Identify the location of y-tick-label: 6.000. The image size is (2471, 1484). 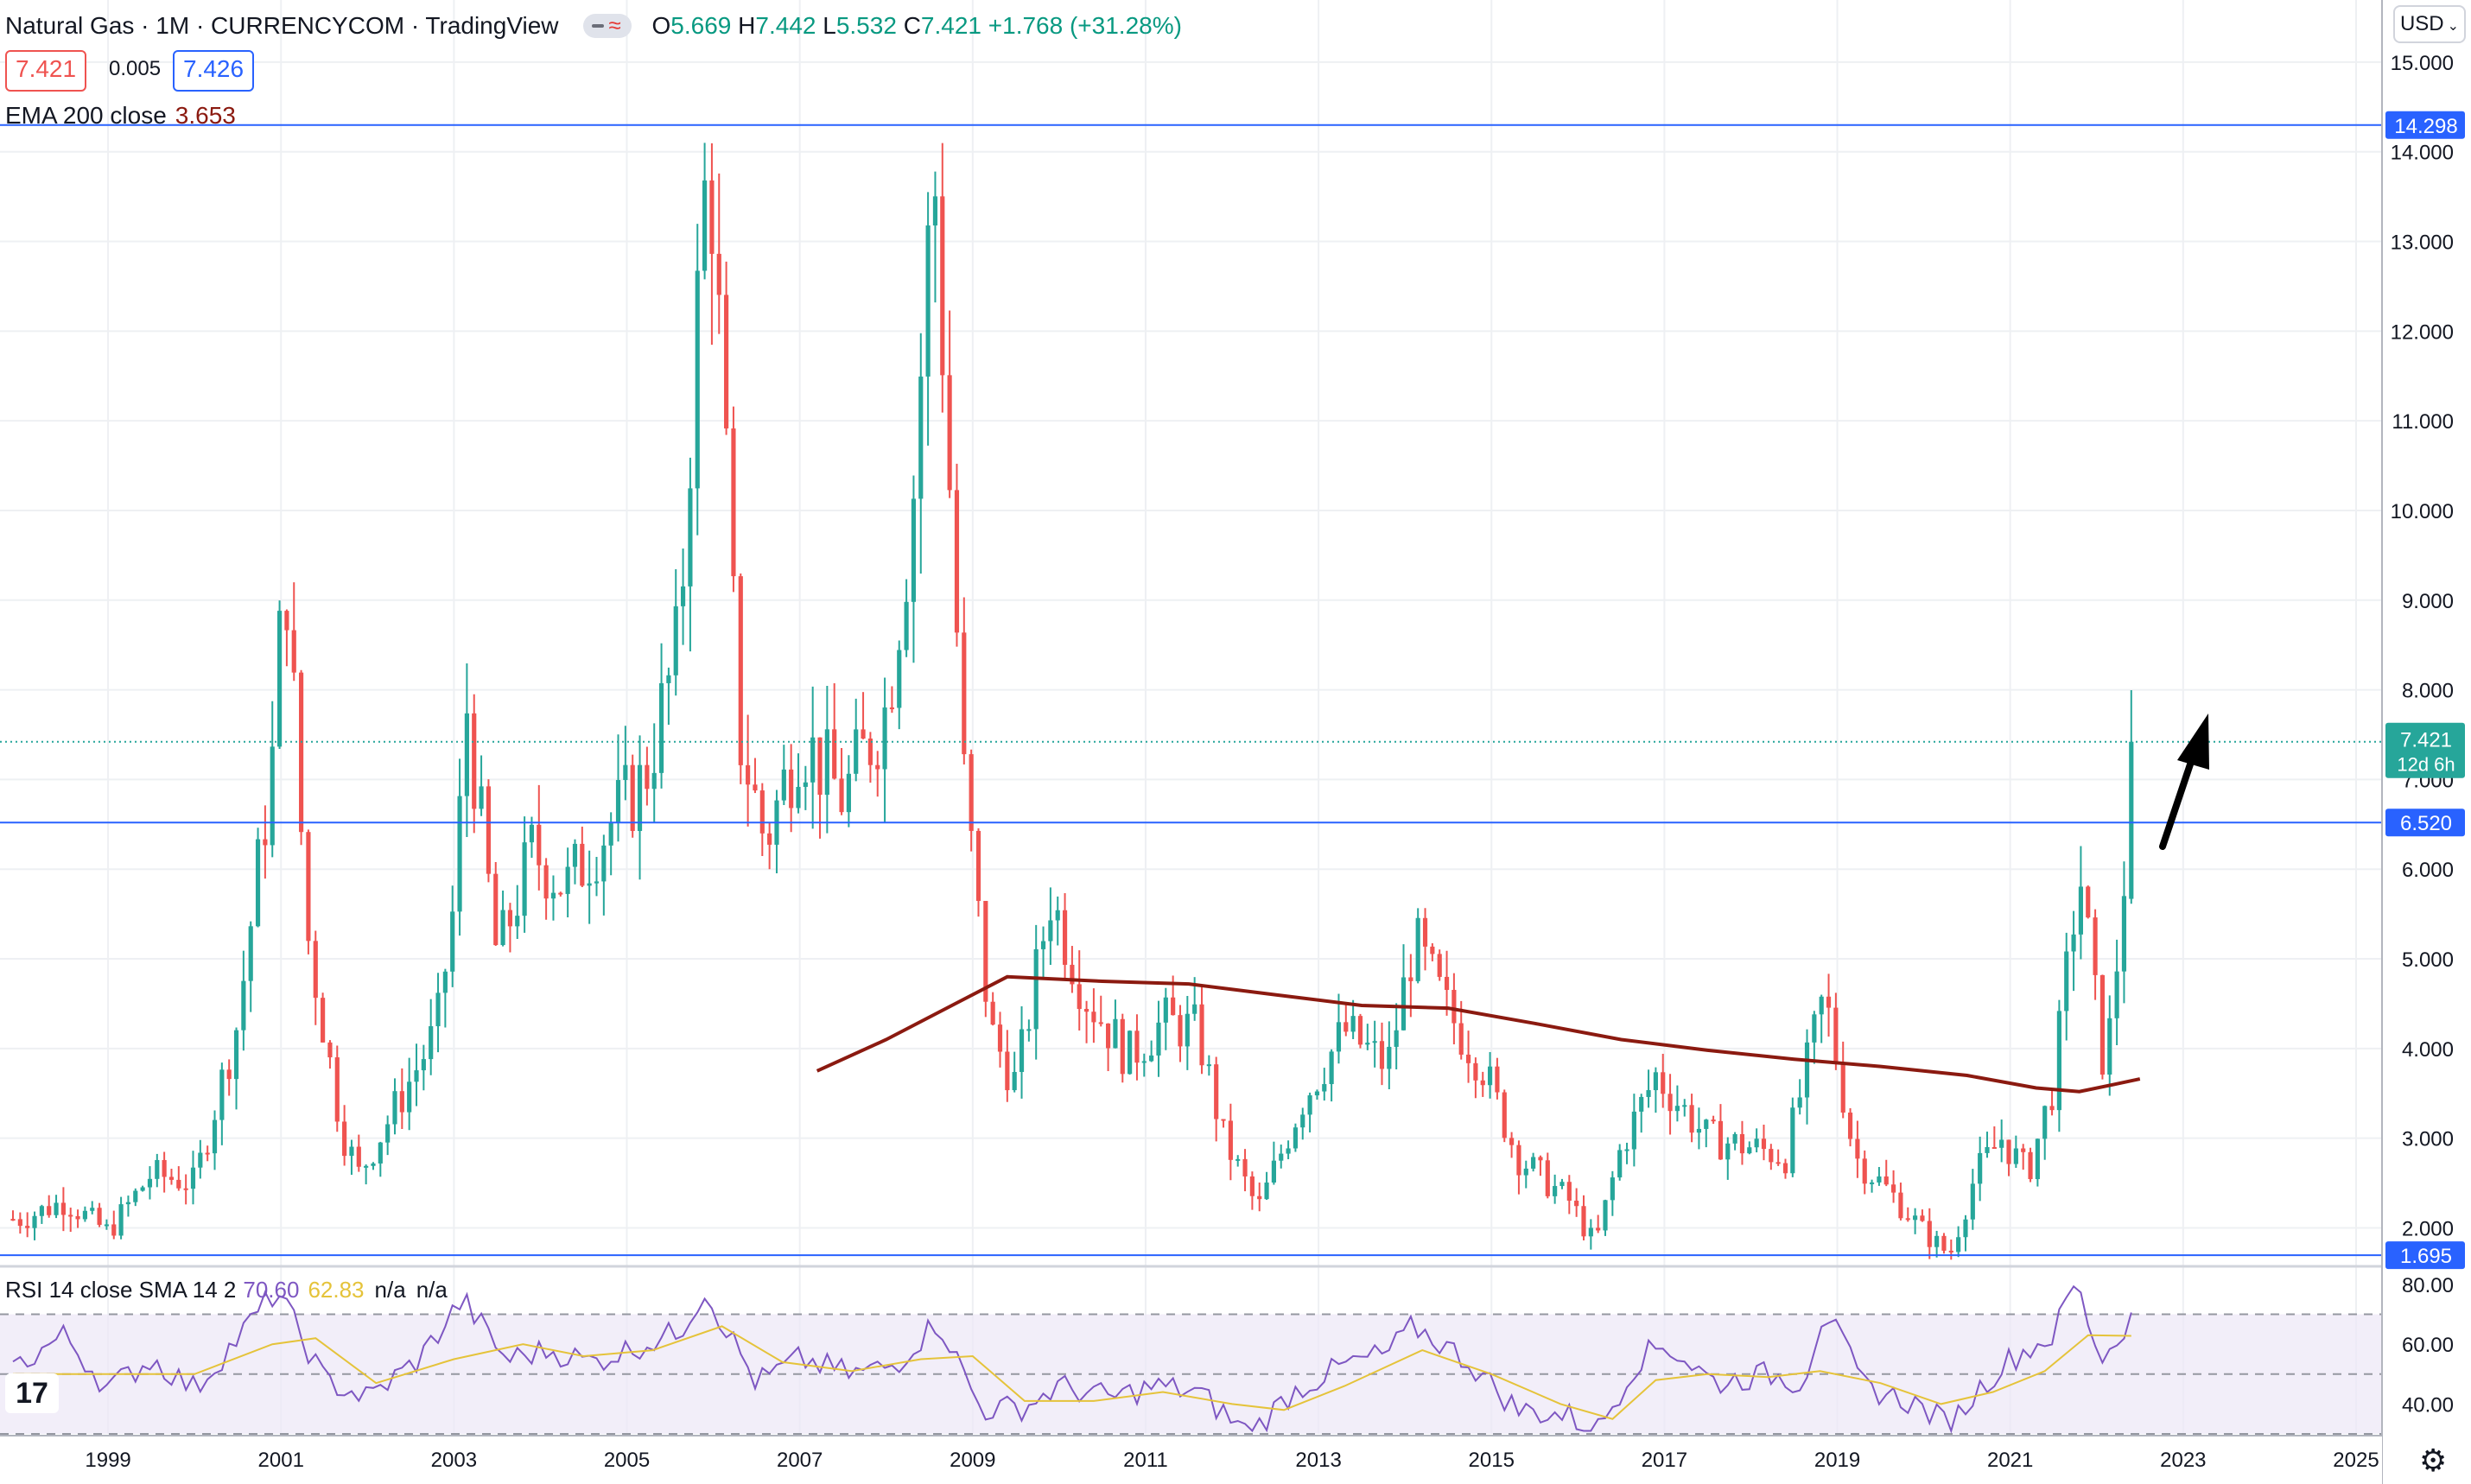
(2428, 870).